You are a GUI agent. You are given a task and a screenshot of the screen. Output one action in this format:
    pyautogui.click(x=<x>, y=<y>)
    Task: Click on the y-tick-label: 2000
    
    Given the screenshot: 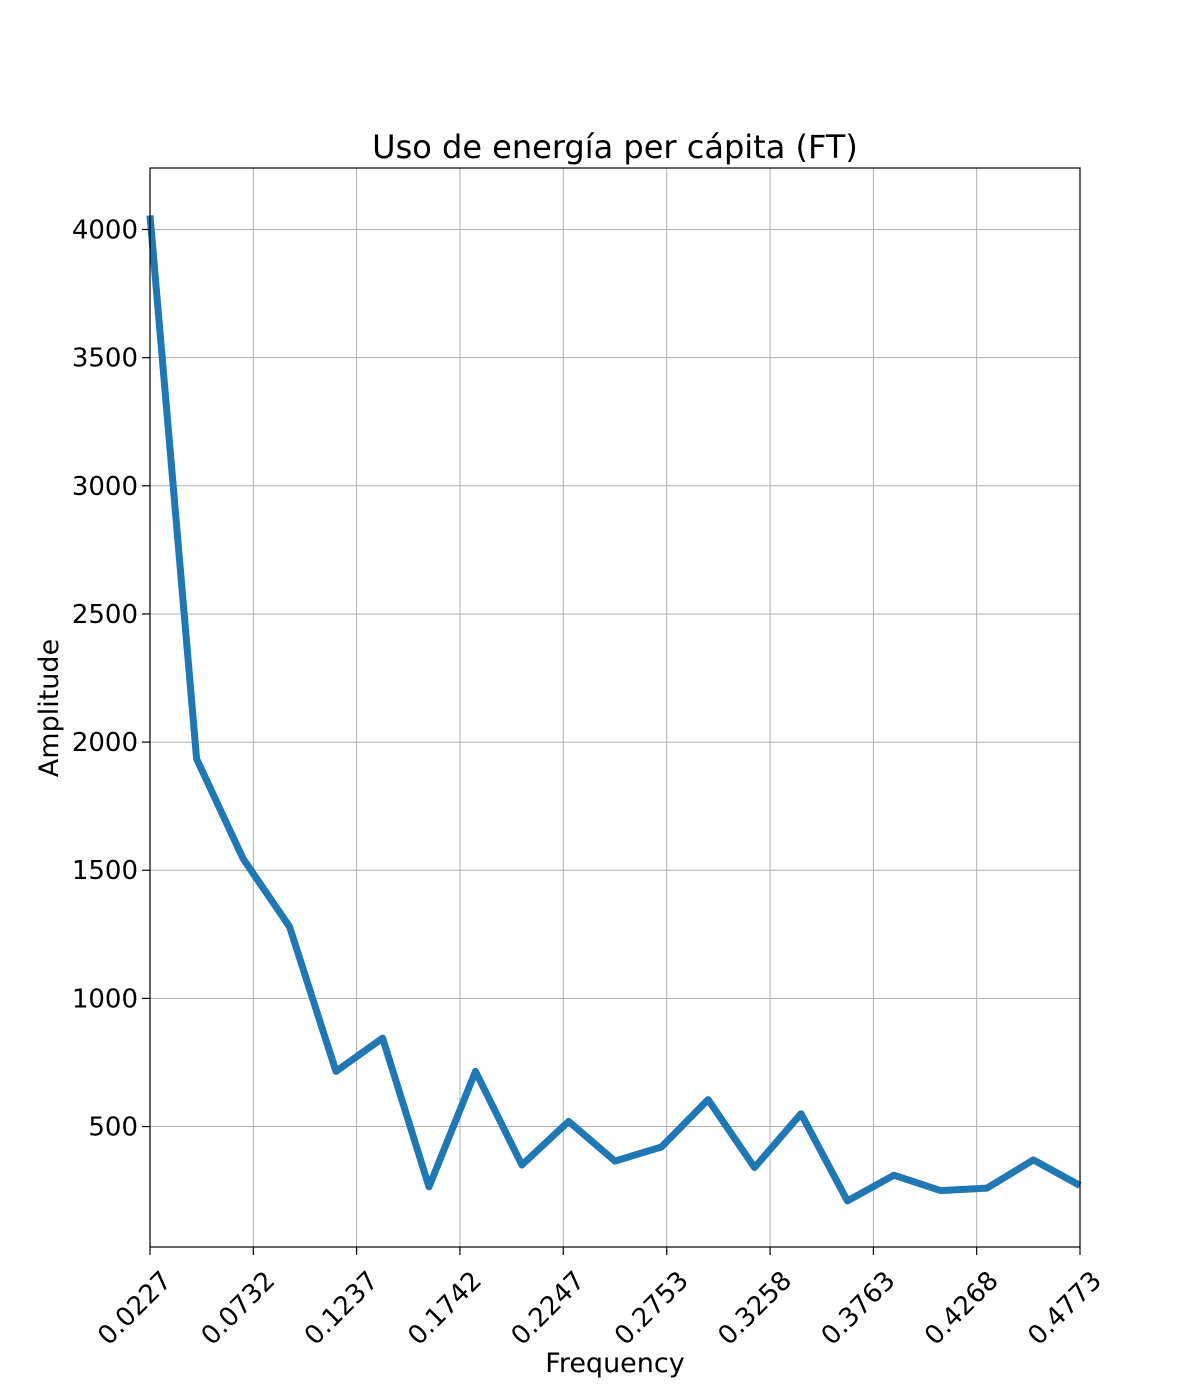 What is the action you would take?
    pyautogui.click(x=105, y=743)
    